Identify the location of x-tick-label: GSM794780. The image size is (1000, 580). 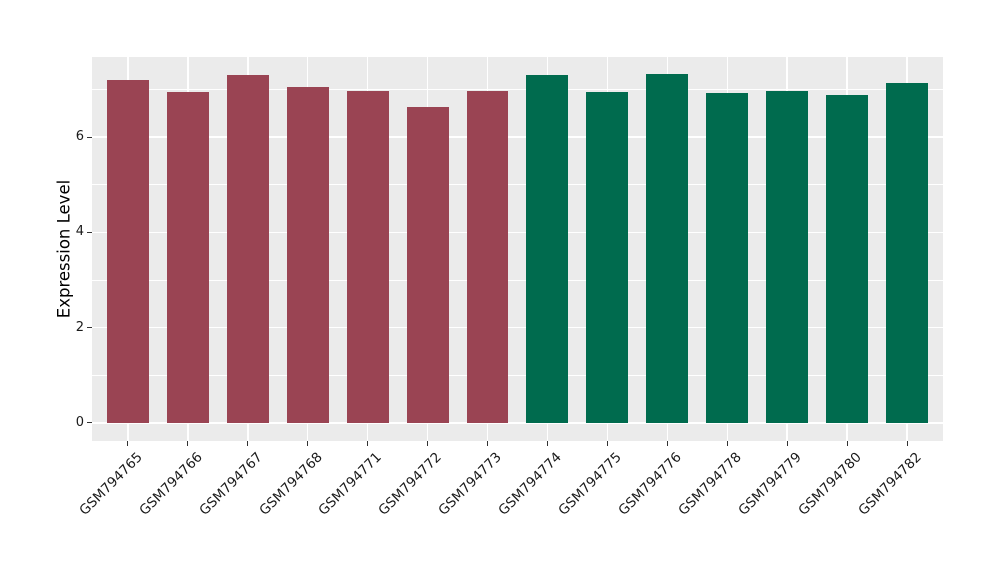
(830, 484).